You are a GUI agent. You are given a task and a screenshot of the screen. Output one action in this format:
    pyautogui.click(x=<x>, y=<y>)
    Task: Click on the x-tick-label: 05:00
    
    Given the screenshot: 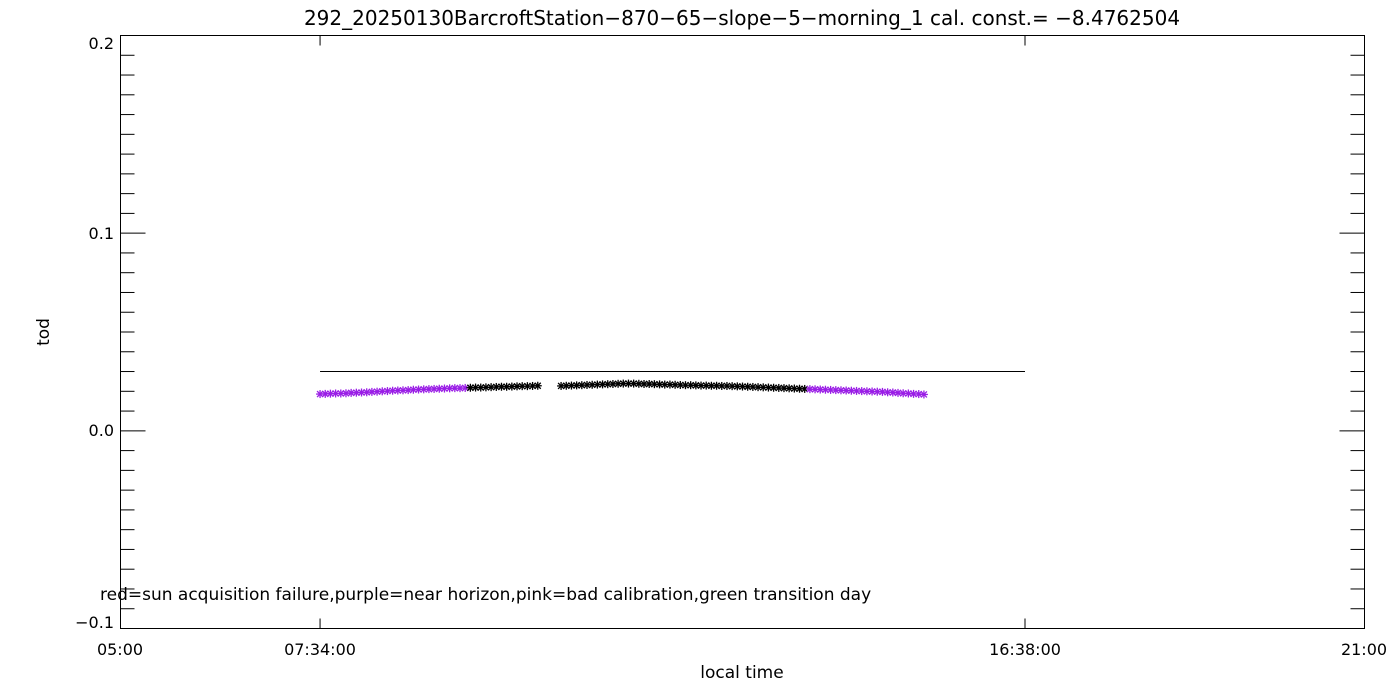 What is the action you would take?
    pyautogui.click(x=120, y=649)
    